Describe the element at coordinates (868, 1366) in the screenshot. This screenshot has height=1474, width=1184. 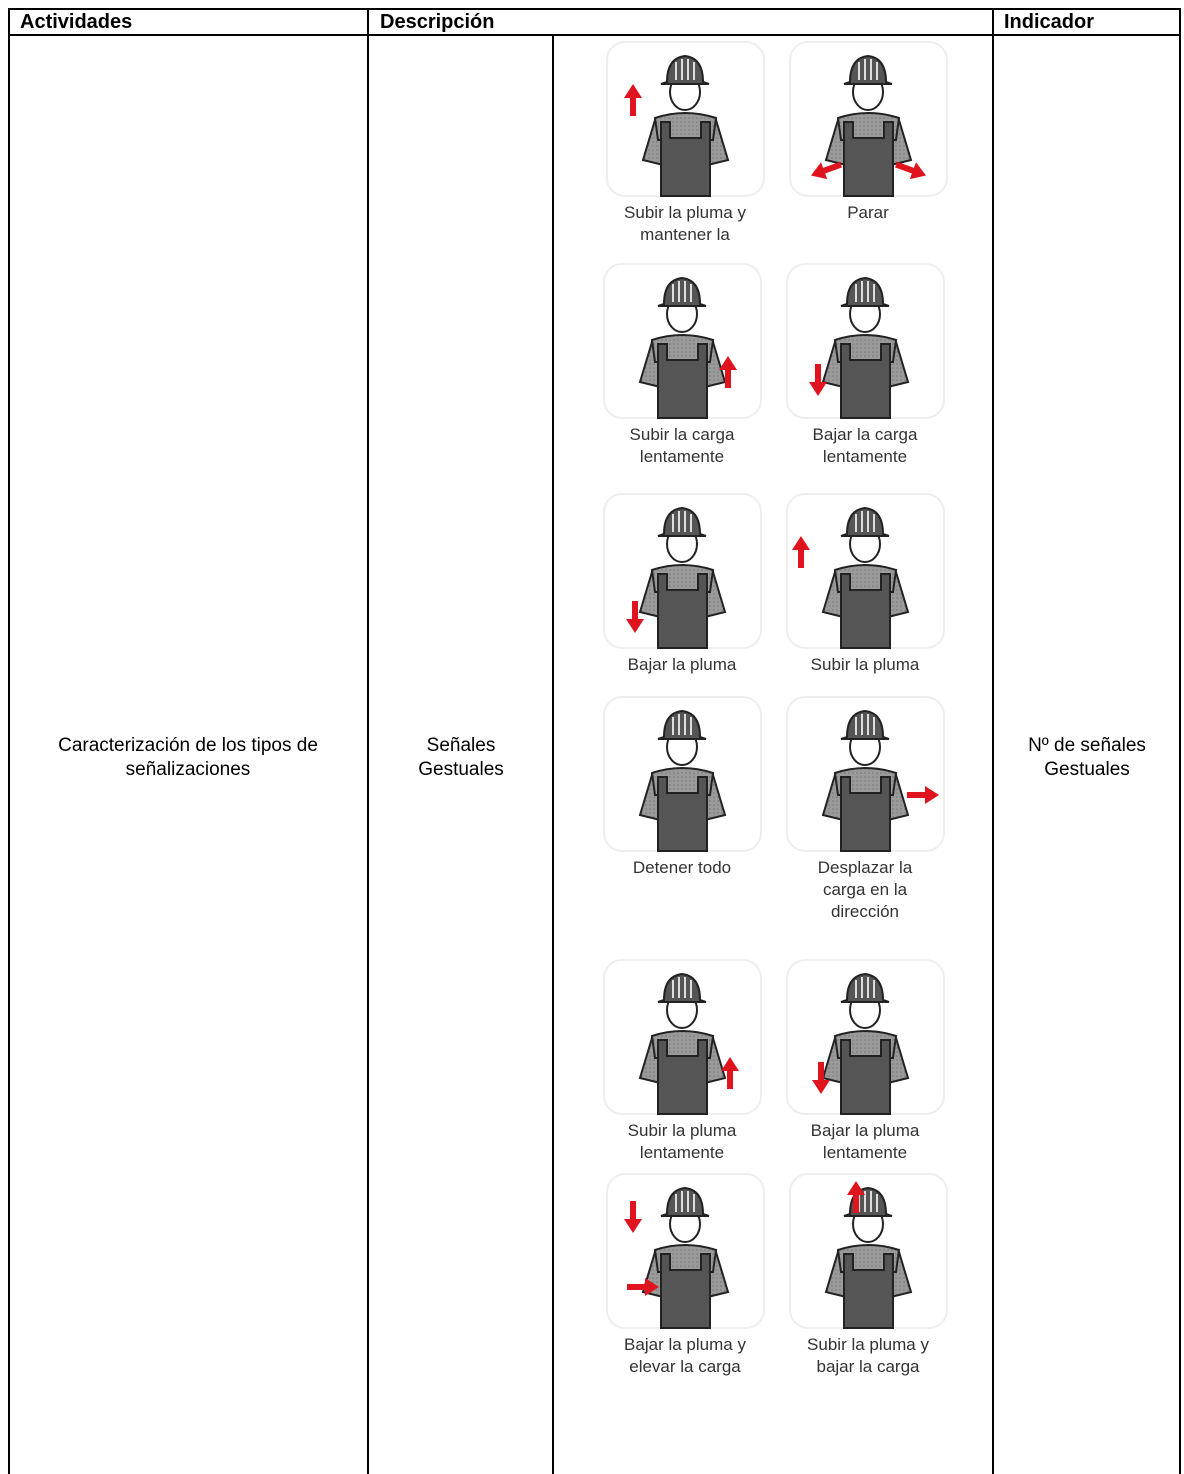
I see `caption-line: bajar la carga` at that location.